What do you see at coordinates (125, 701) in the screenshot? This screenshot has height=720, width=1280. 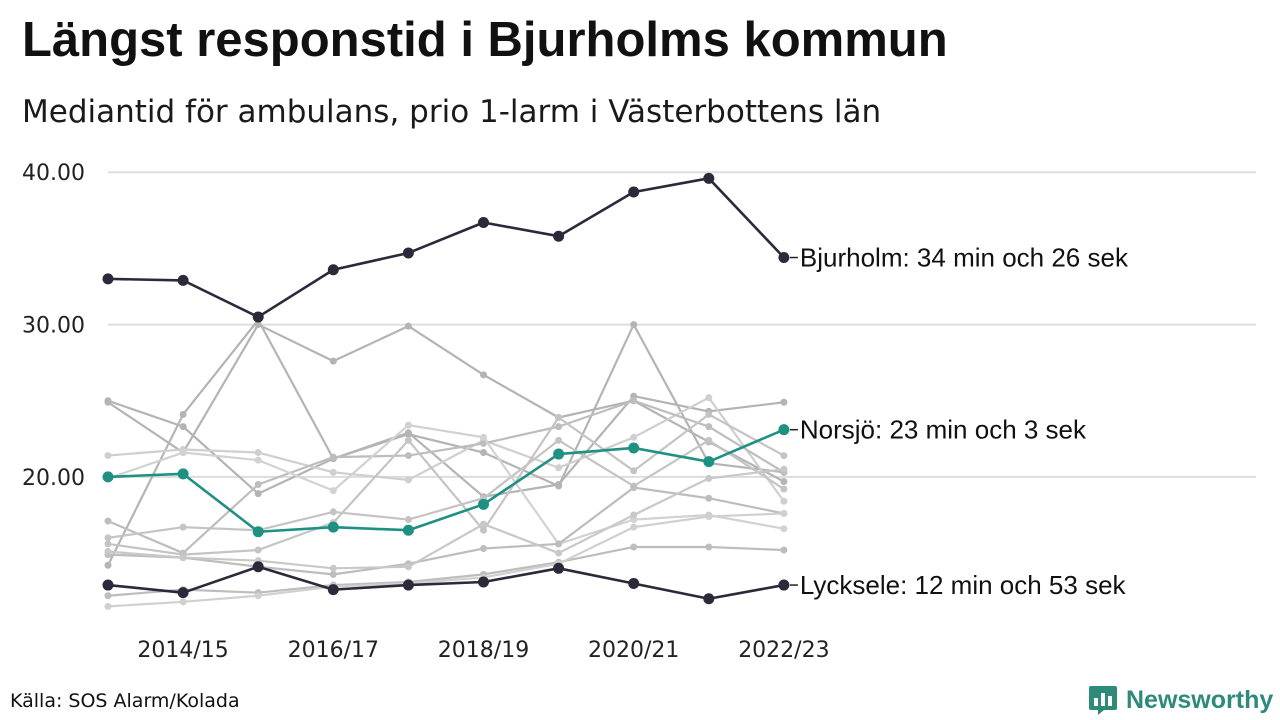 I see `source-note: Källa: SOS Alarm/Kolada` at bounding box center [125, 701].